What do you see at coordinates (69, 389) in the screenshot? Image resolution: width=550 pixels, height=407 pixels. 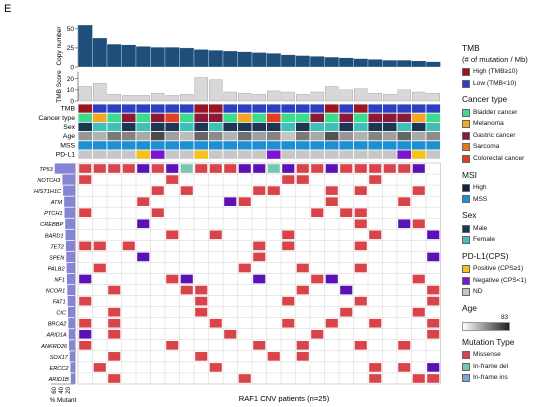 I see `pct-tick-label: 20` at bounding box center [69, 389].